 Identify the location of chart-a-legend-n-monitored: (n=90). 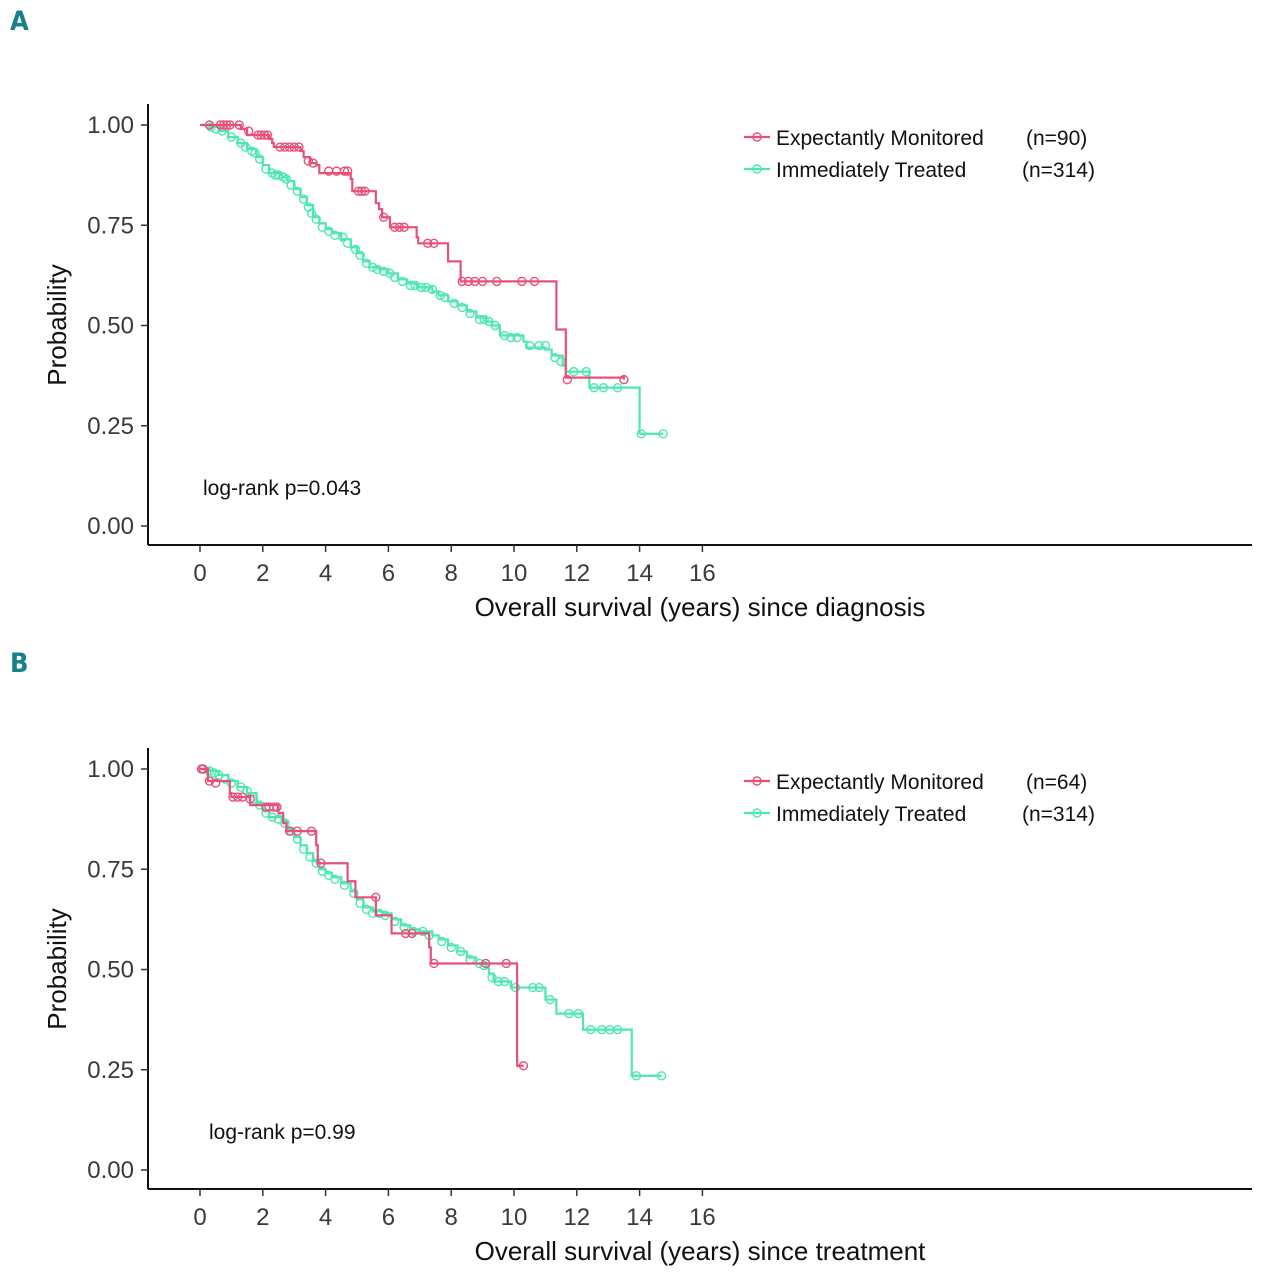
(1056, 138).